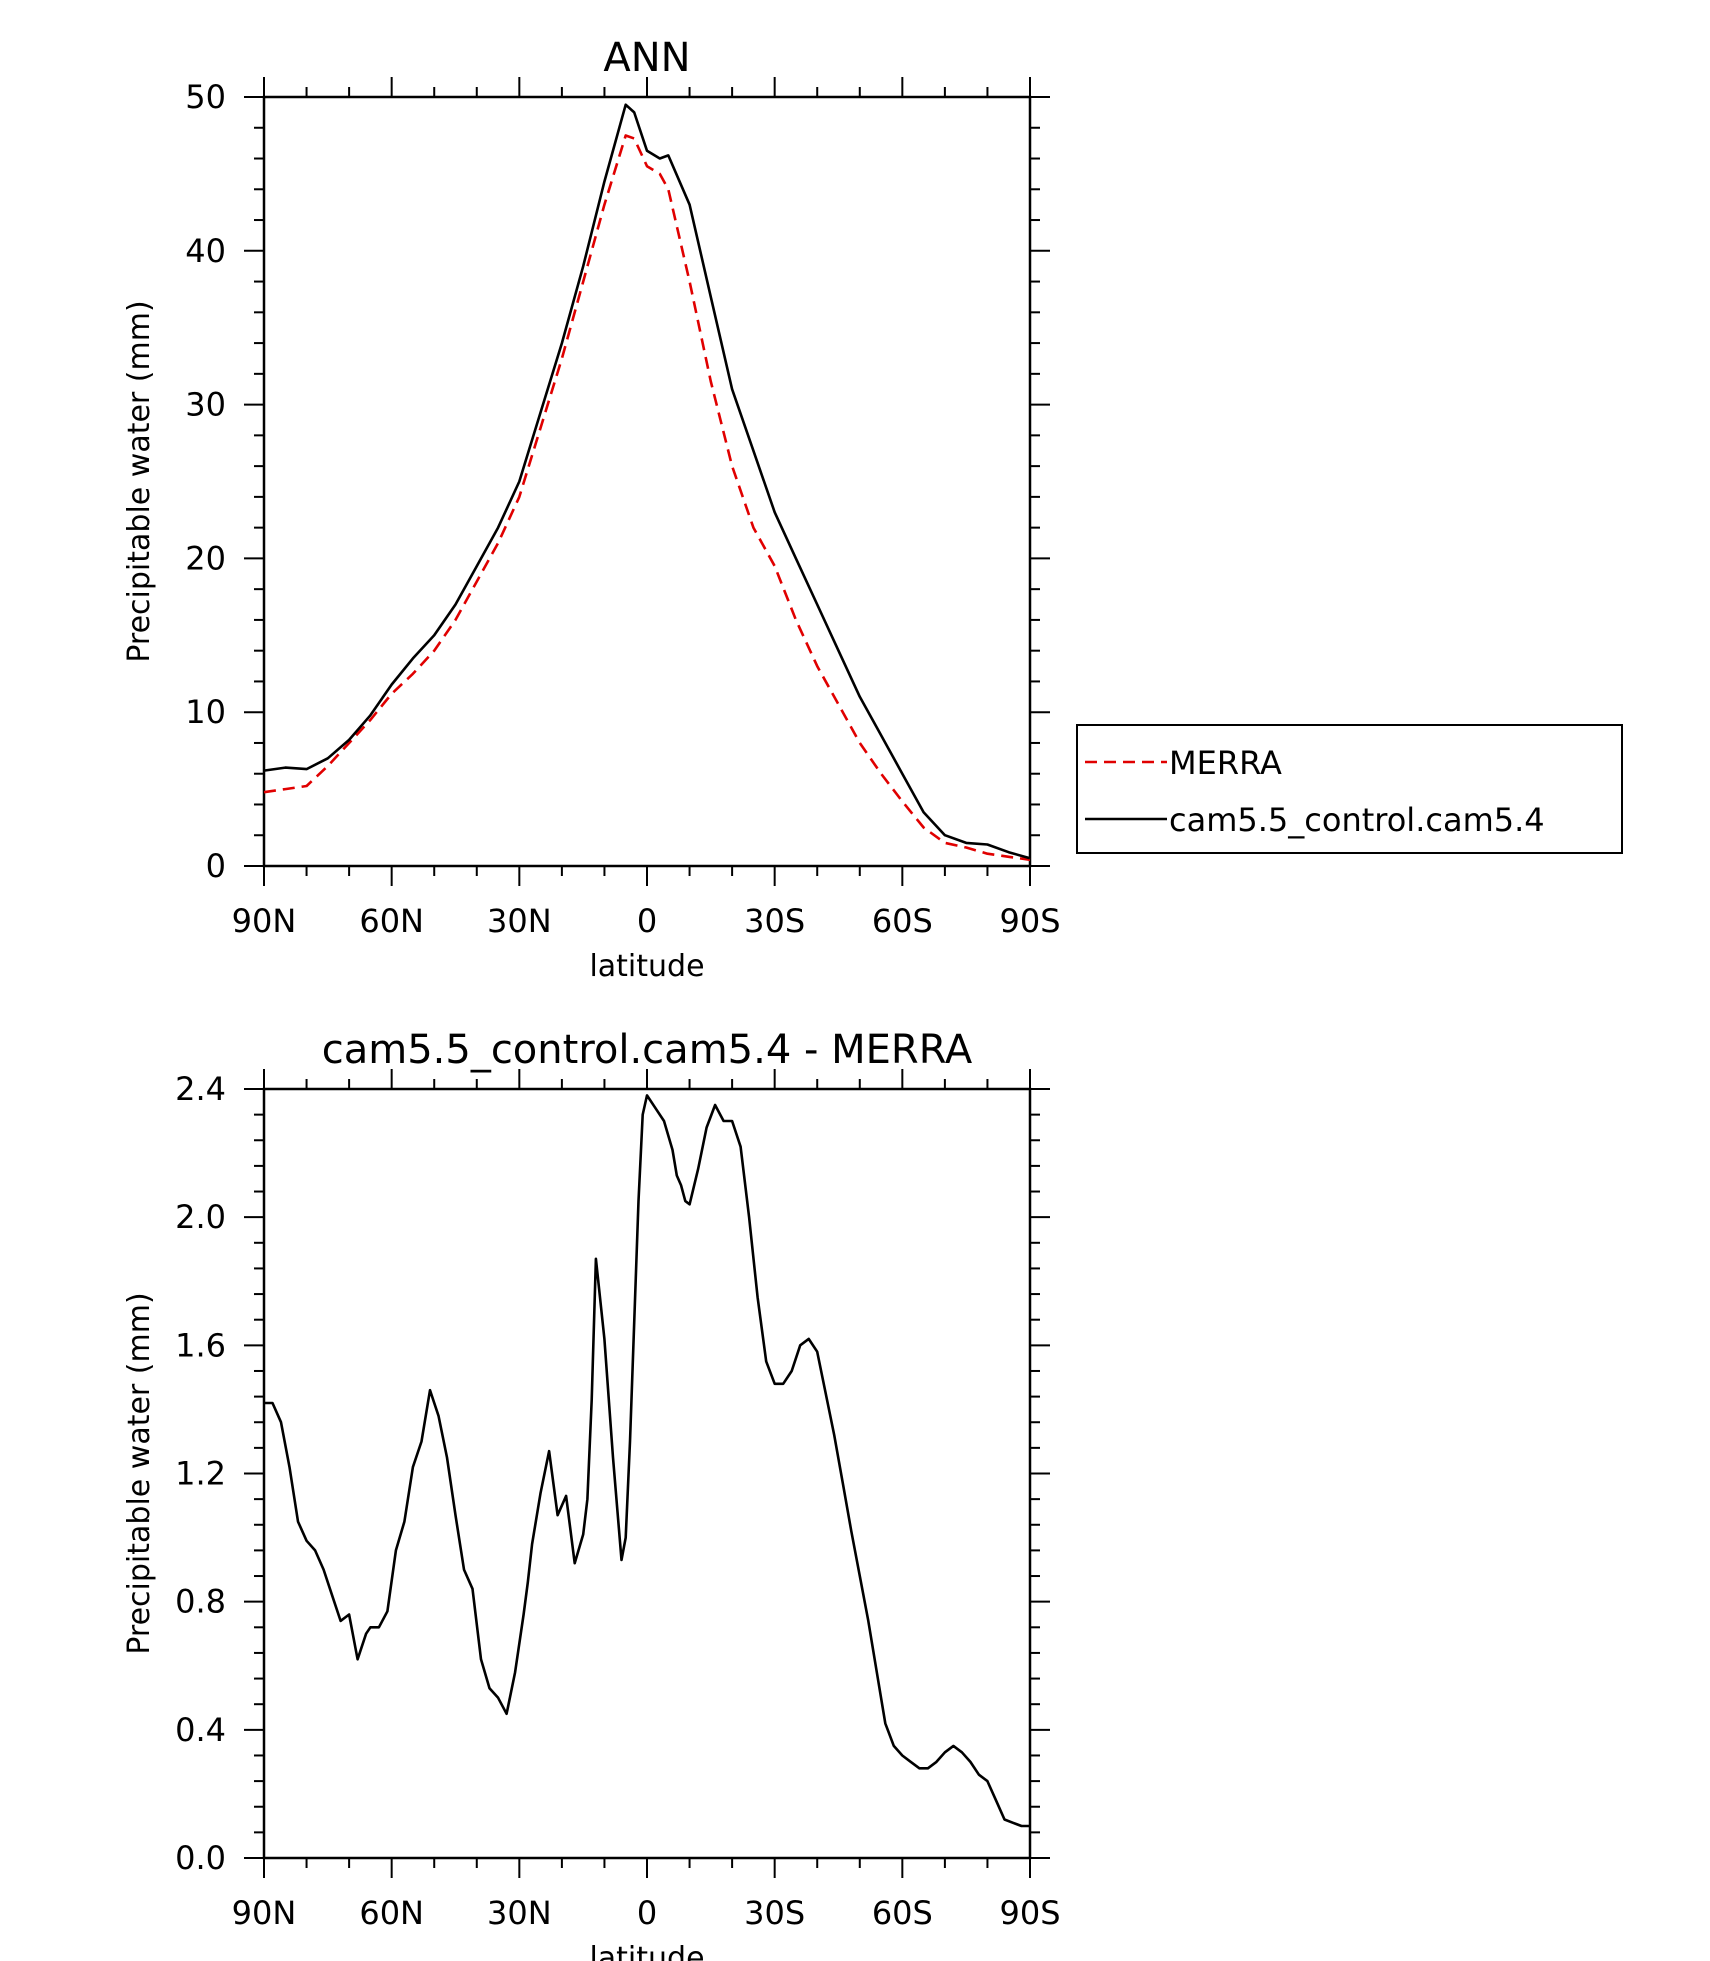  Describe the element at coordinates (205, 405) in the screenshot. I see `y-tick-label: 30` at that location.